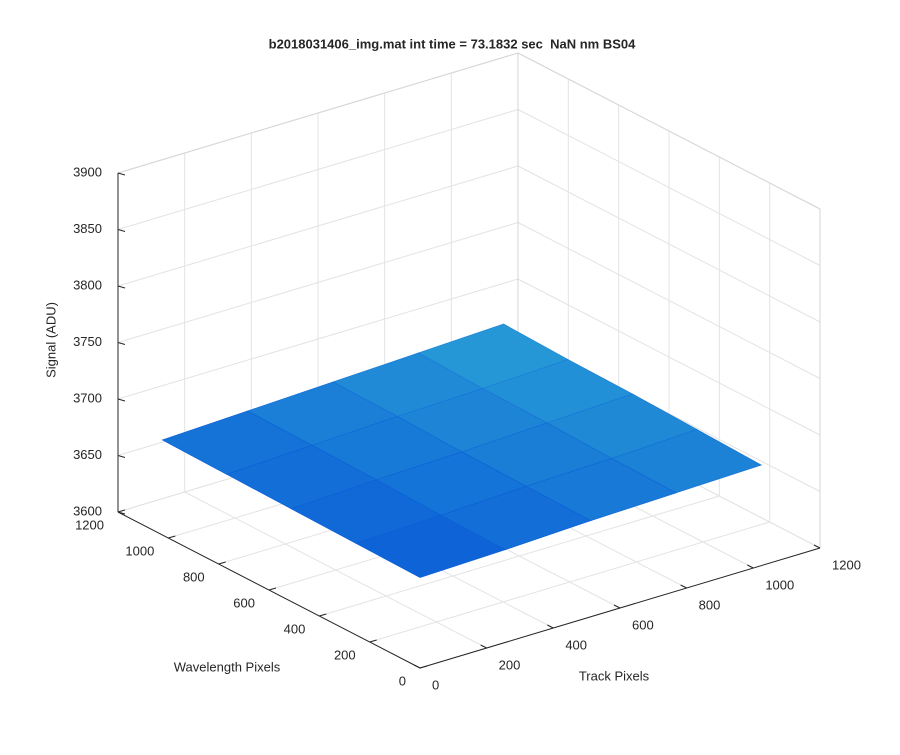  I want to click on z-tick-label: 3600, so click(87, 510).